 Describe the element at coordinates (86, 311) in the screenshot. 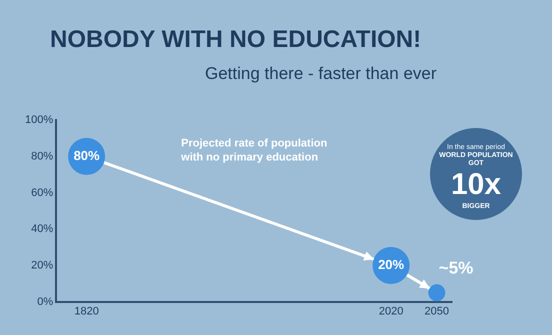

I see `x-tick-label: 1820` at that location.